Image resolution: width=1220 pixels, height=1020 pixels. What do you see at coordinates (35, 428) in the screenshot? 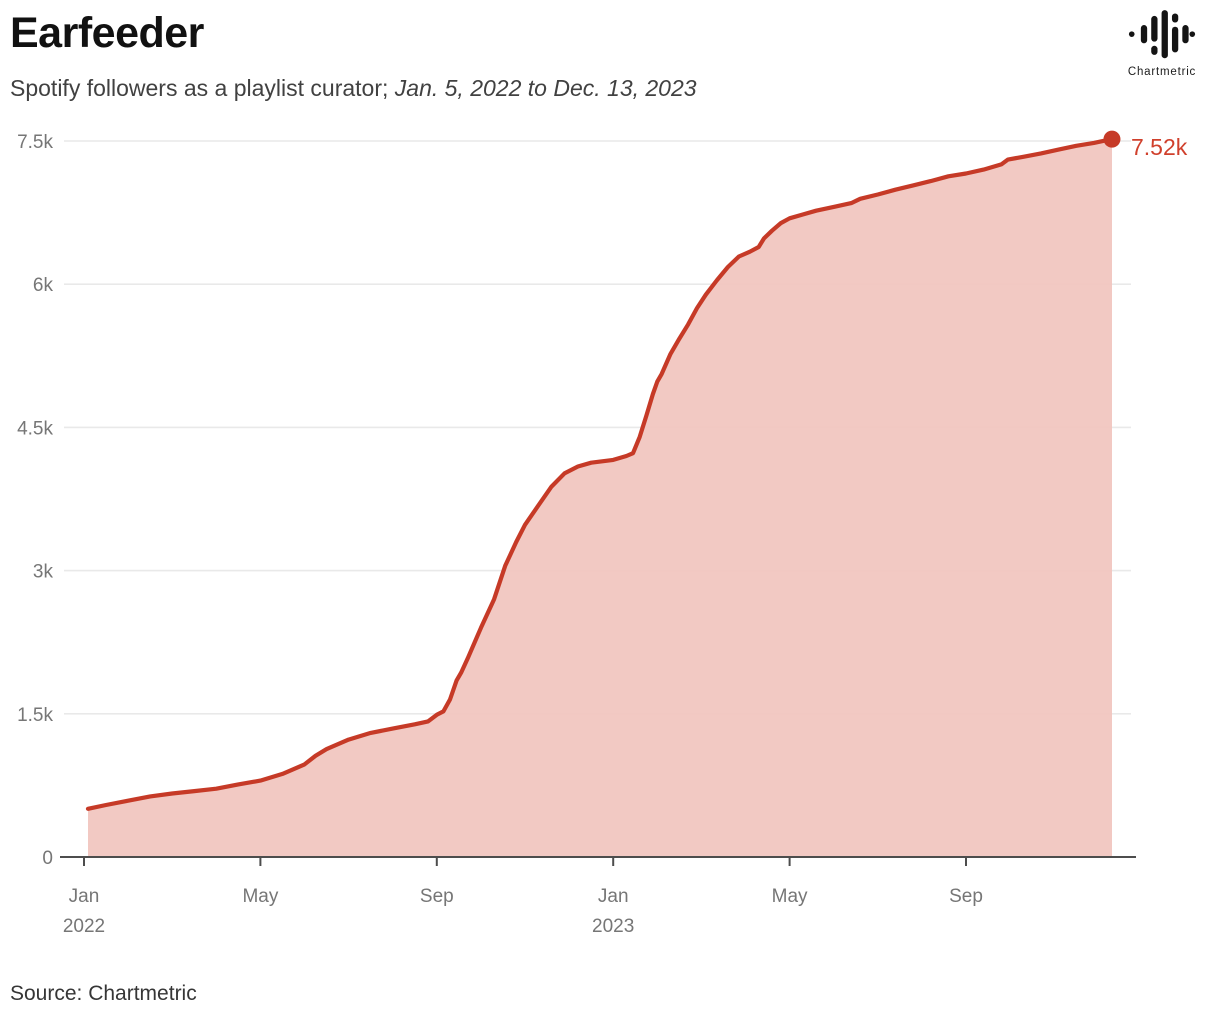
I see `y-tick-label: 4.5k` at bounding box center [35, 428].